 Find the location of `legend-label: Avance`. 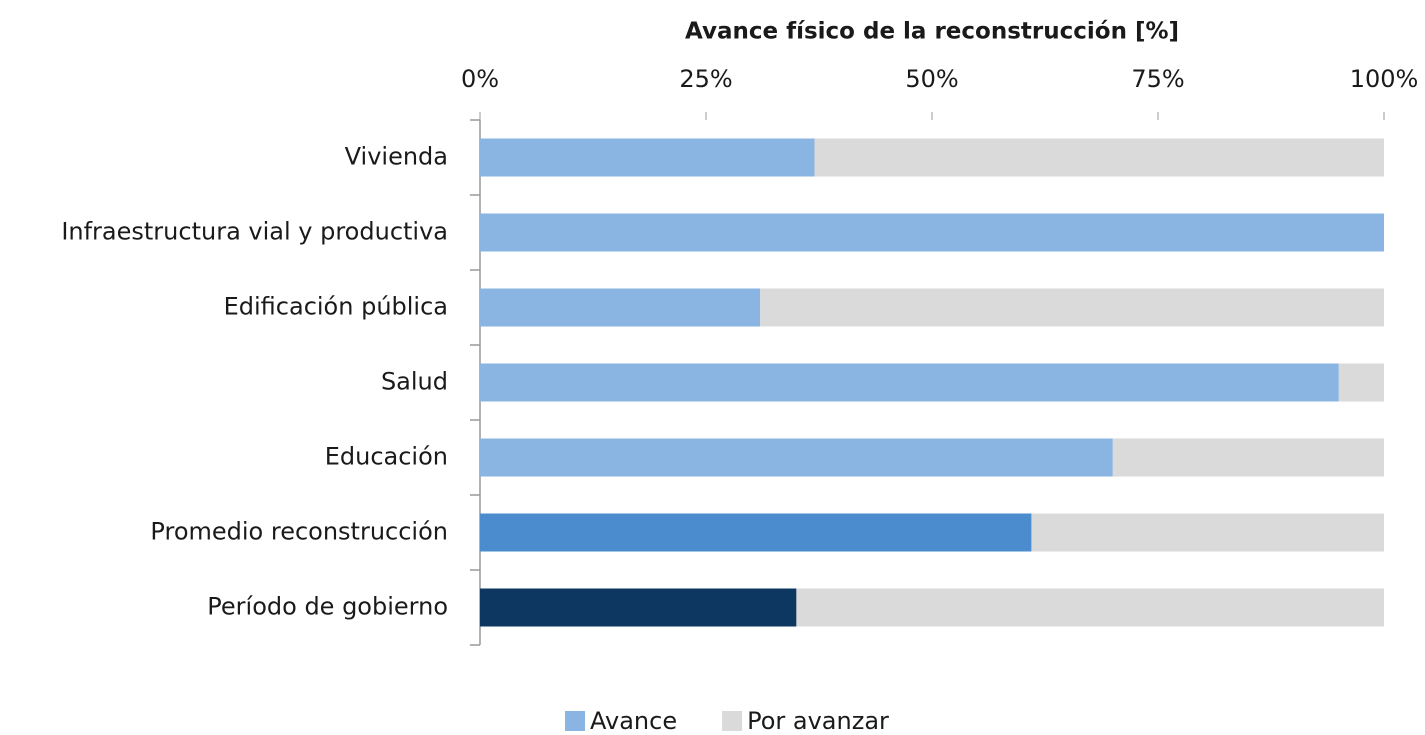

legend-label: Avance is located at coordinates (633, 721).